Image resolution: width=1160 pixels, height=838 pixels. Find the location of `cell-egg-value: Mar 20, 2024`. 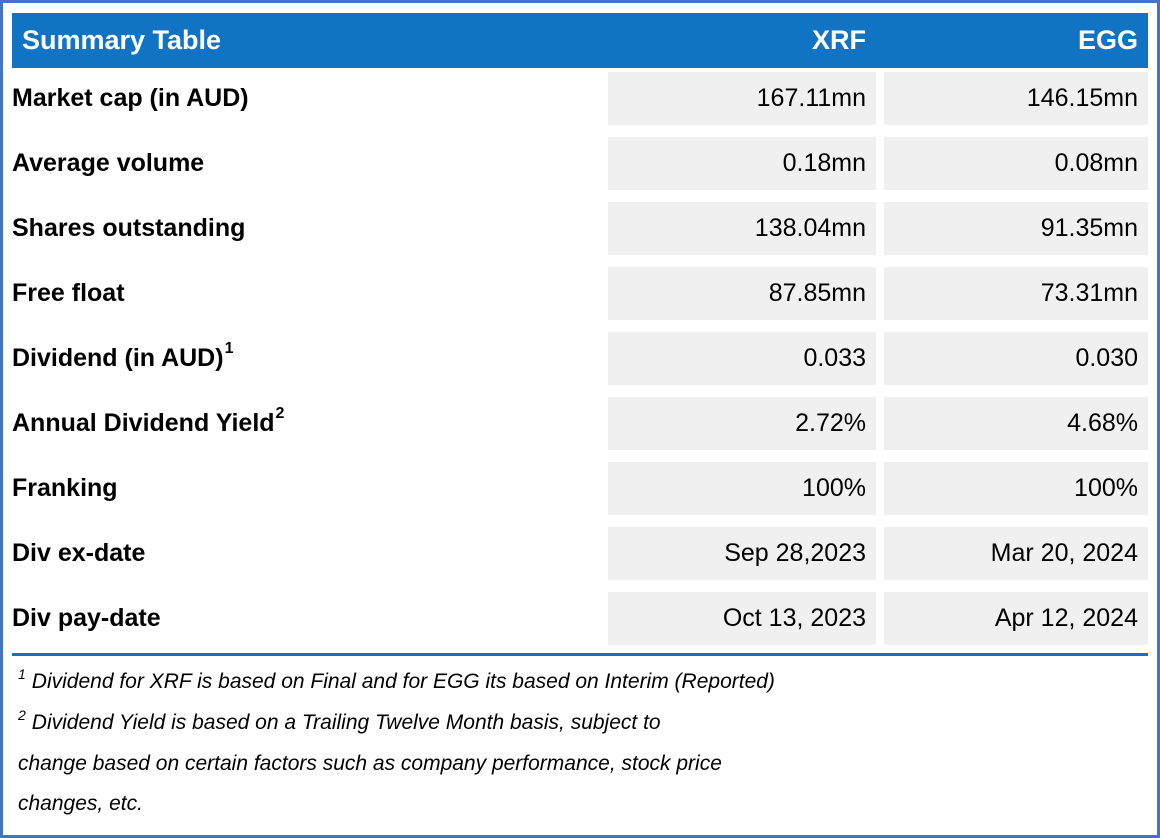

cell-egg-value: Mar 20, 2024 is located at coordinates (1016, 553).